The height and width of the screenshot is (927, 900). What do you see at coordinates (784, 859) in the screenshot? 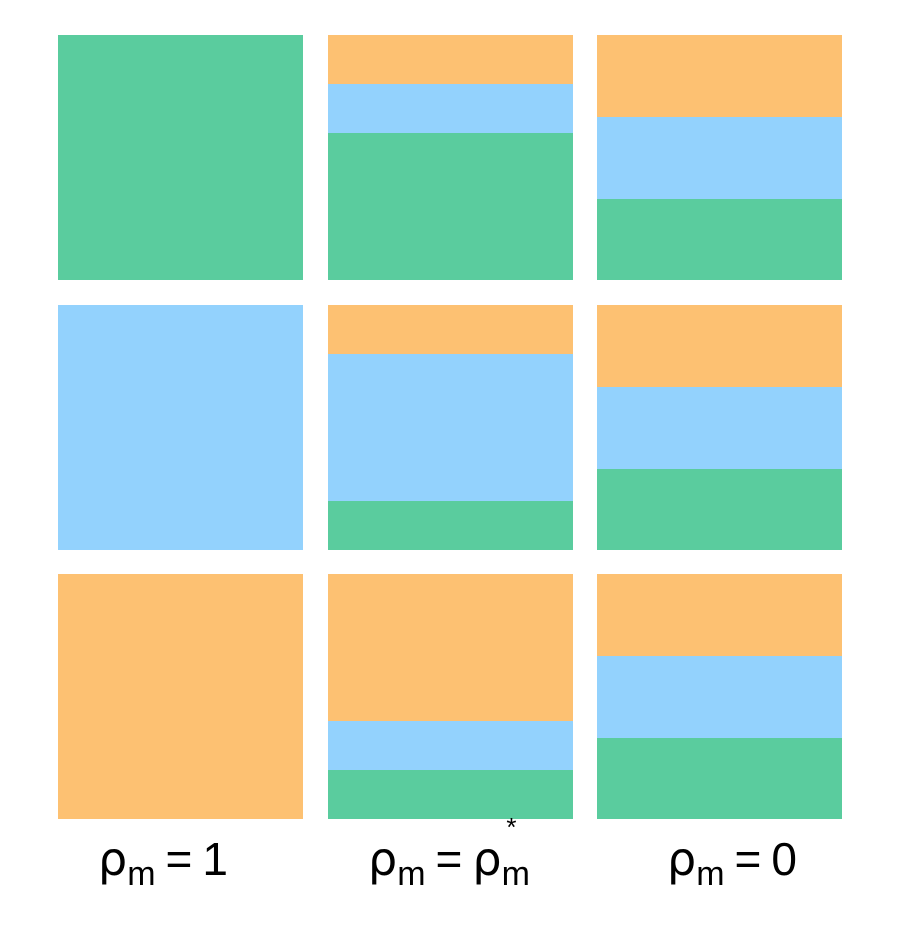
I see `label-value: 0` at bounding box center [784, 859].